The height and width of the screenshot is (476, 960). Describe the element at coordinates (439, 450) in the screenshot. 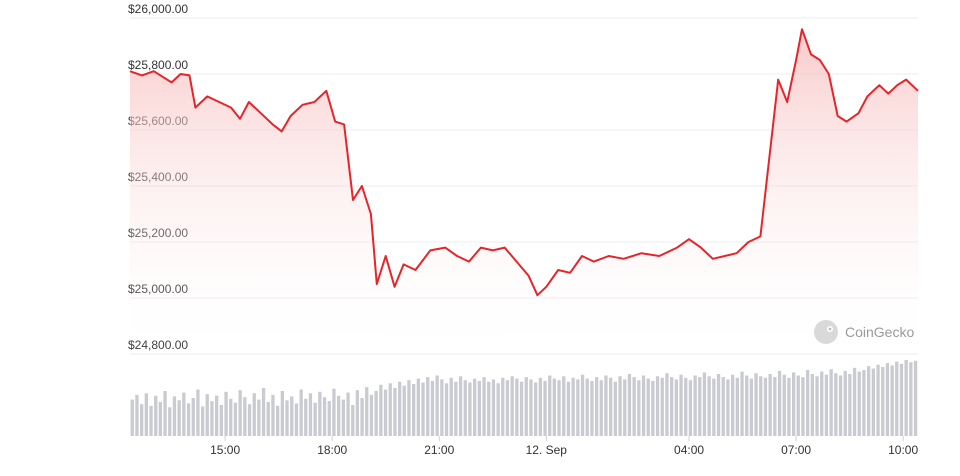

I see `x-tick-label: 21:00` at that location.